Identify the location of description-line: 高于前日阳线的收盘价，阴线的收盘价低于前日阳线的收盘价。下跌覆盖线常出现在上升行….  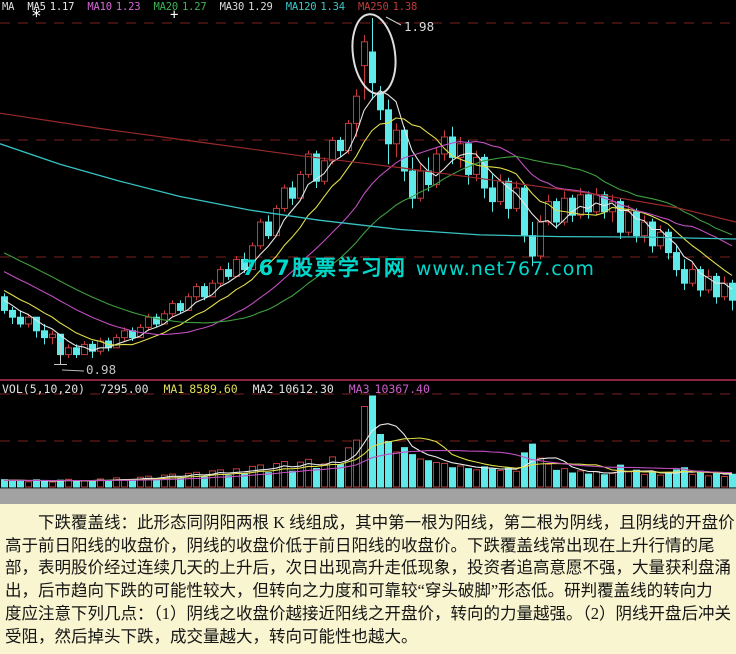
(360, 545).